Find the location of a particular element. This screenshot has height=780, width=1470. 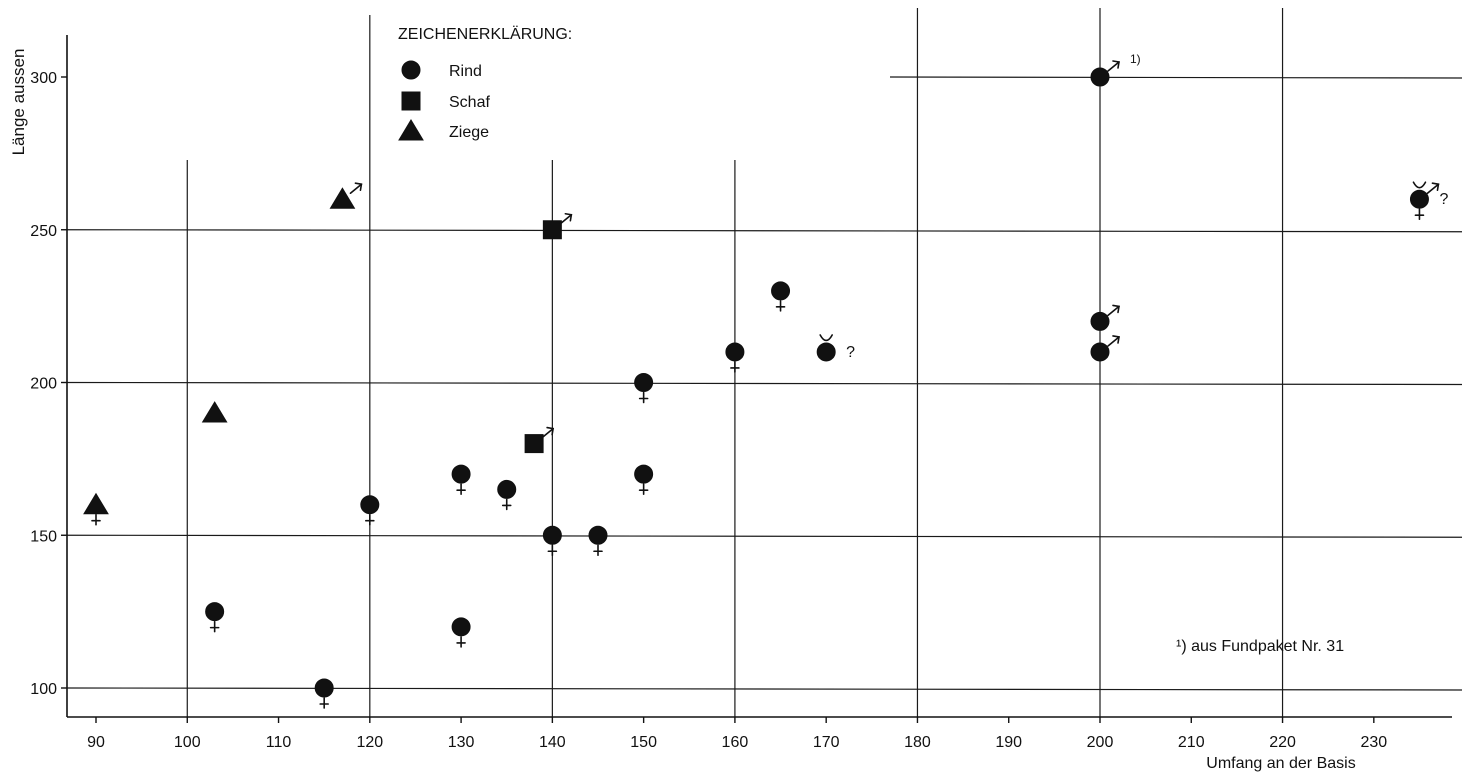

legend-schaf-label: Schaf is located at coordinates (469, 102).